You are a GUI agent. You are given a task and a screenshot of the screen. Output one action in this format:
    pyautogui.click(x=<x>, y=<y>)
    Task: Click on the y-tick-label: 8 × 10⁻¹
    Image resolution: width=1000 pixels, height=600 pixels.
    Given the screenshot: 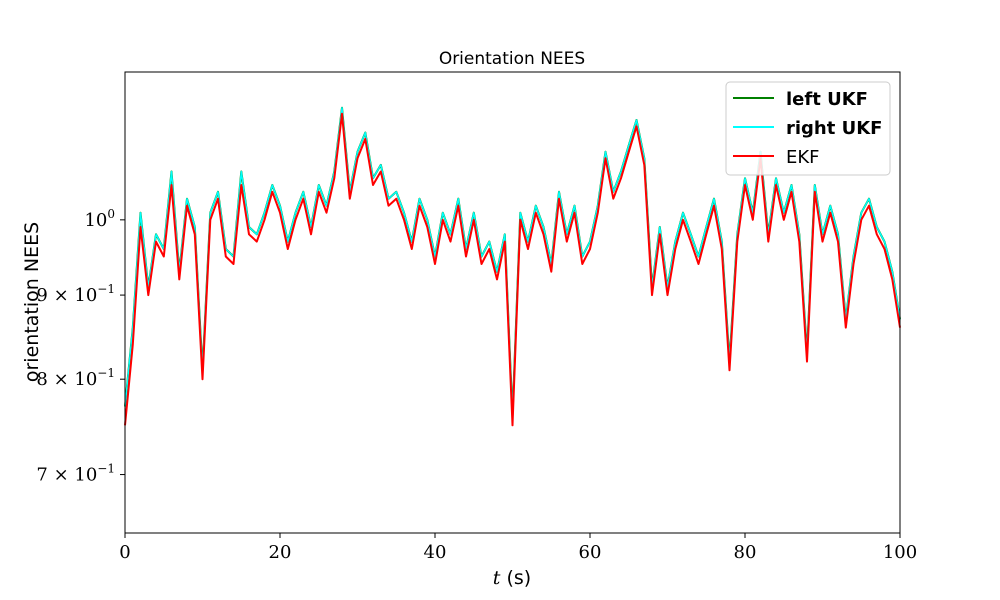 What is the action you would take?
    pyautogui.click(x=75, y=378)
    